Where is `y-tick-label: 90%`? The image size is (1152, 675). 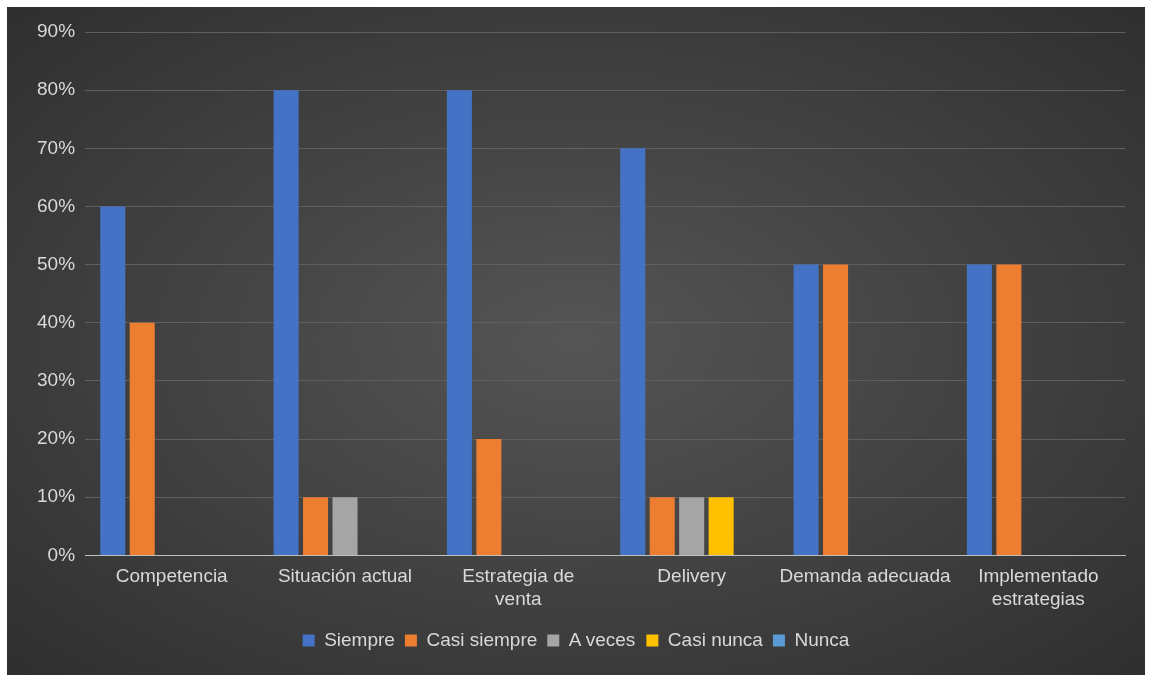
y-tick-label: 90% is located at coordinates (56, 31).